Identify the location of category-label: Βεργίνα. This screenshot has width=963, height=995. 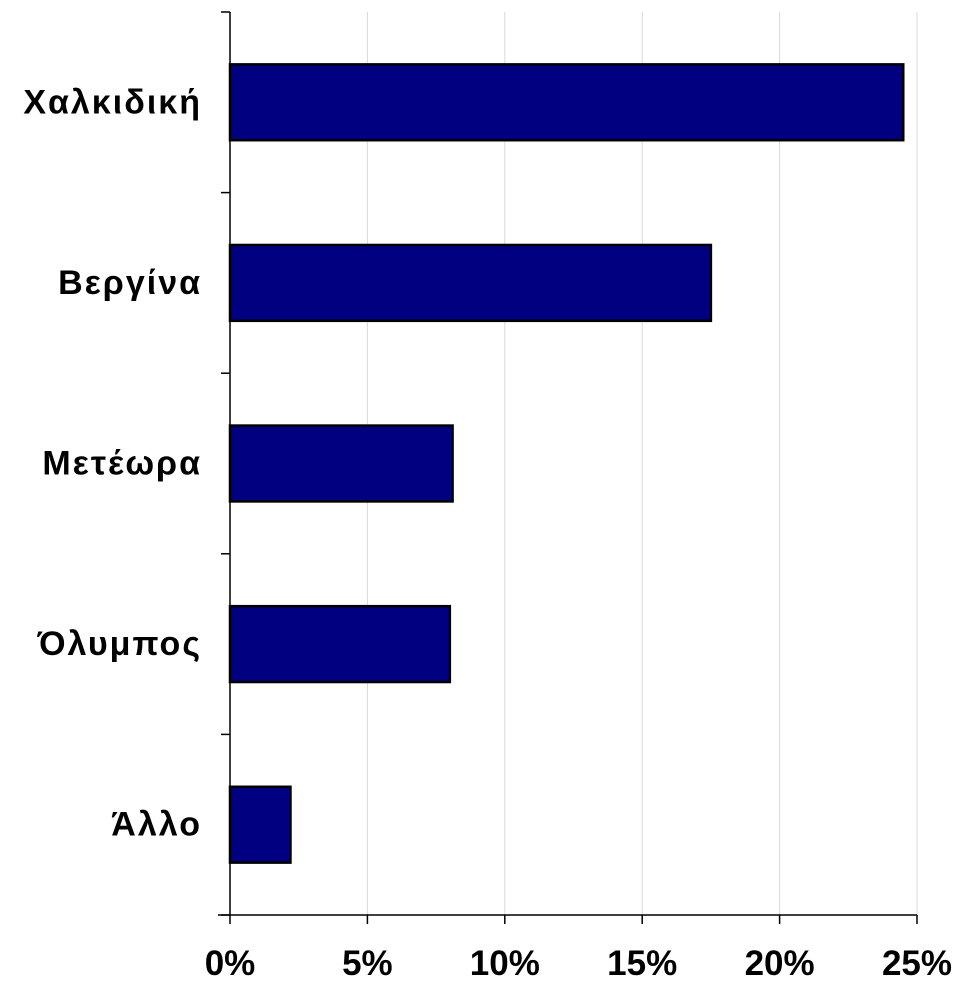
(130, 283).